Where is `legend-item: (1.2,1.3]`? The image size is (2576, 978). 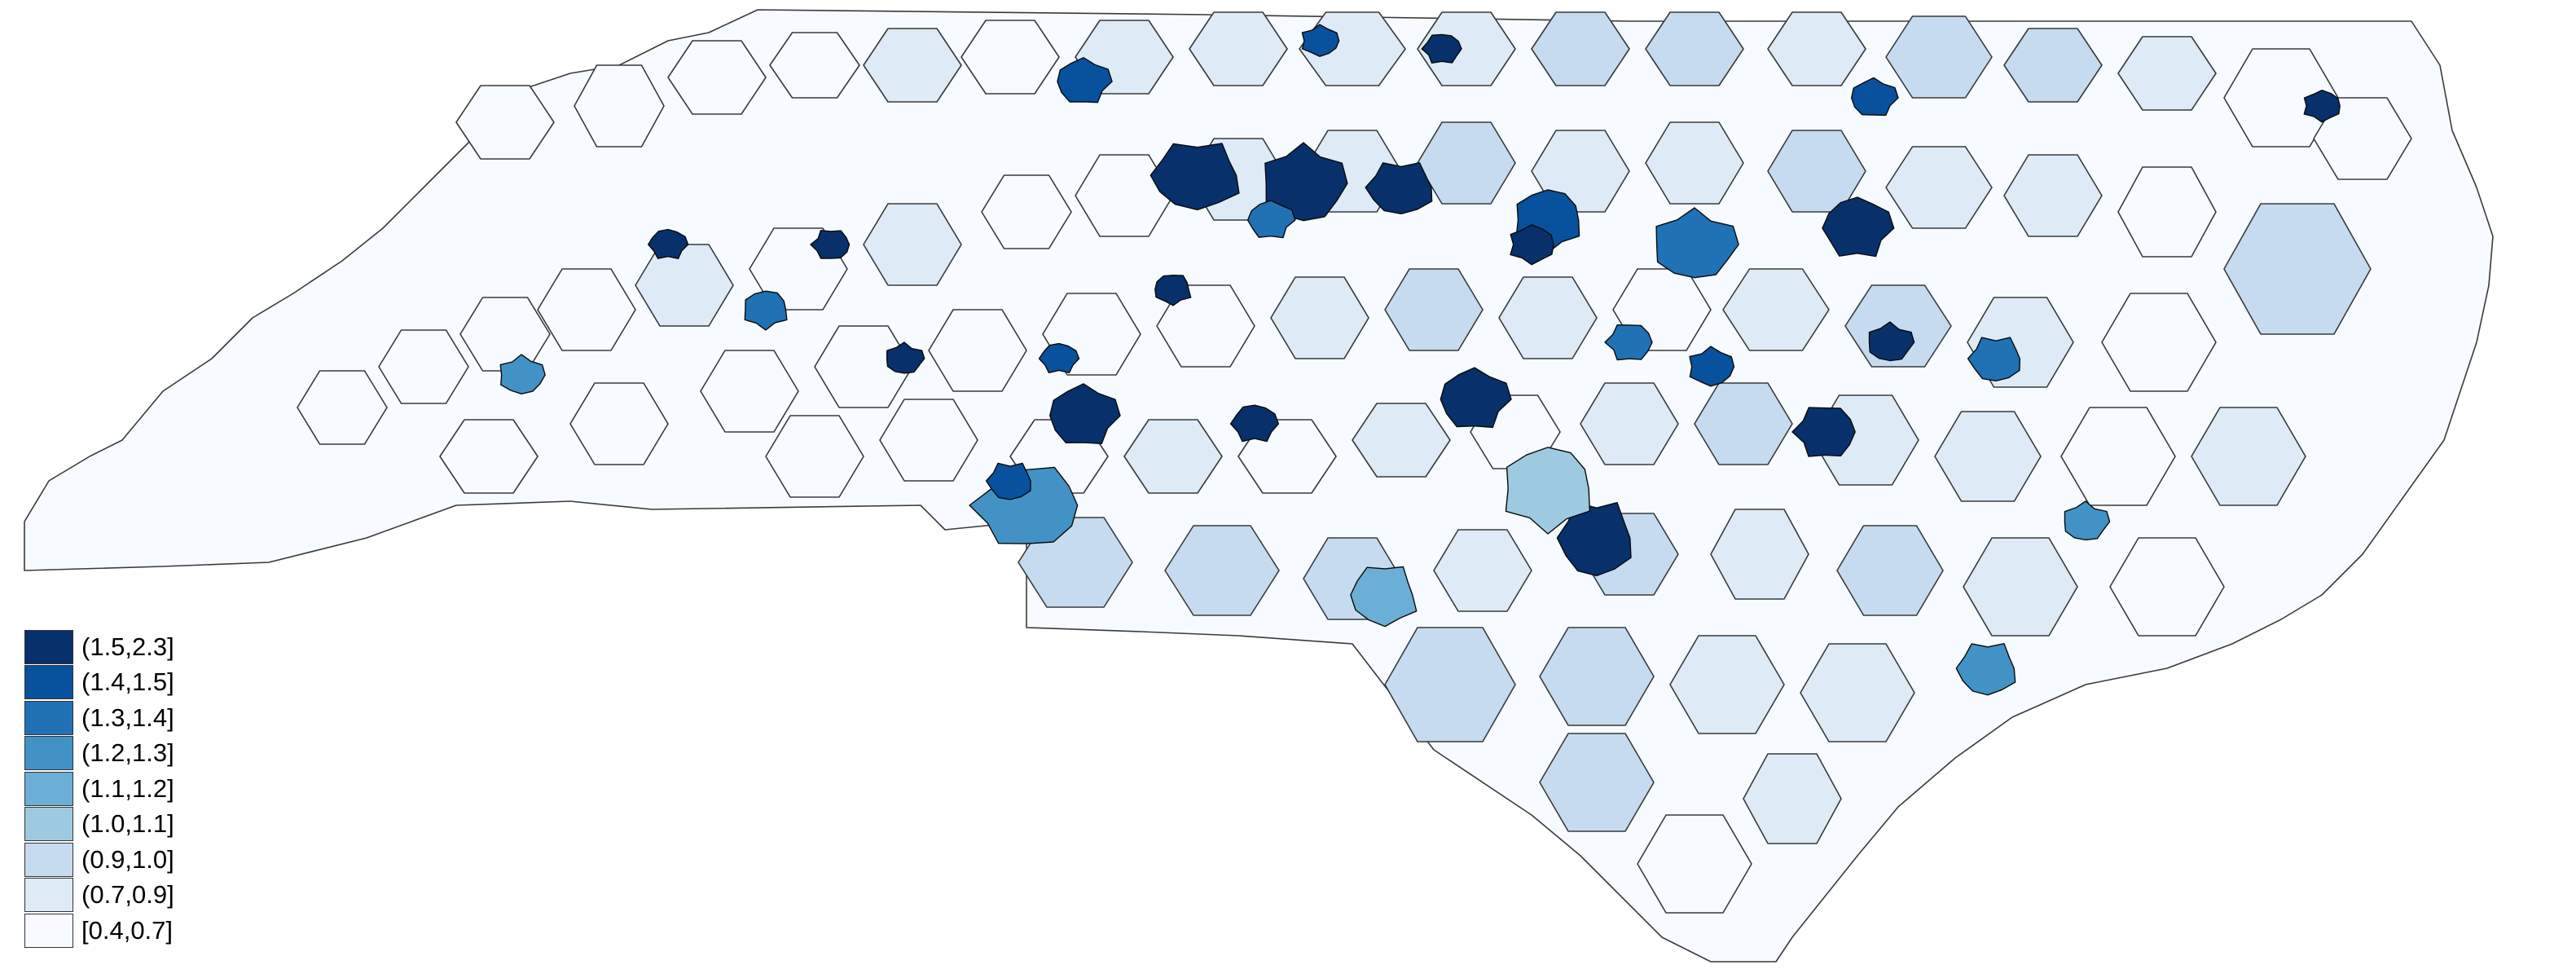
legend-item: (1.2,1.3] is located at coordinates (99, 754).